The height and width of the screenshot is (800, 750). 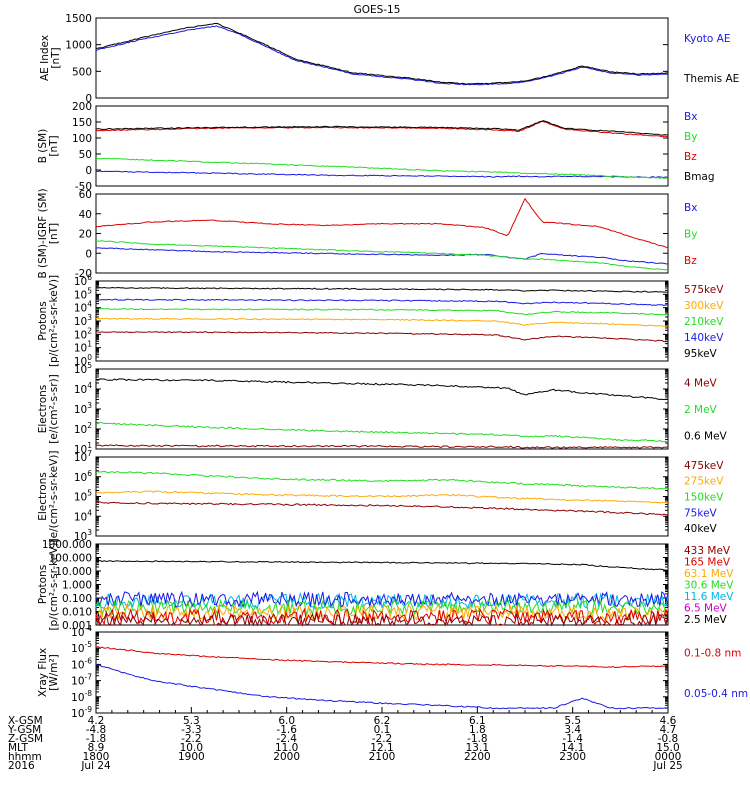 What do you see at coordinates (83, 535) in the screenshot?
I see `y-tick-label: 103` at bounding box center [83, 535].